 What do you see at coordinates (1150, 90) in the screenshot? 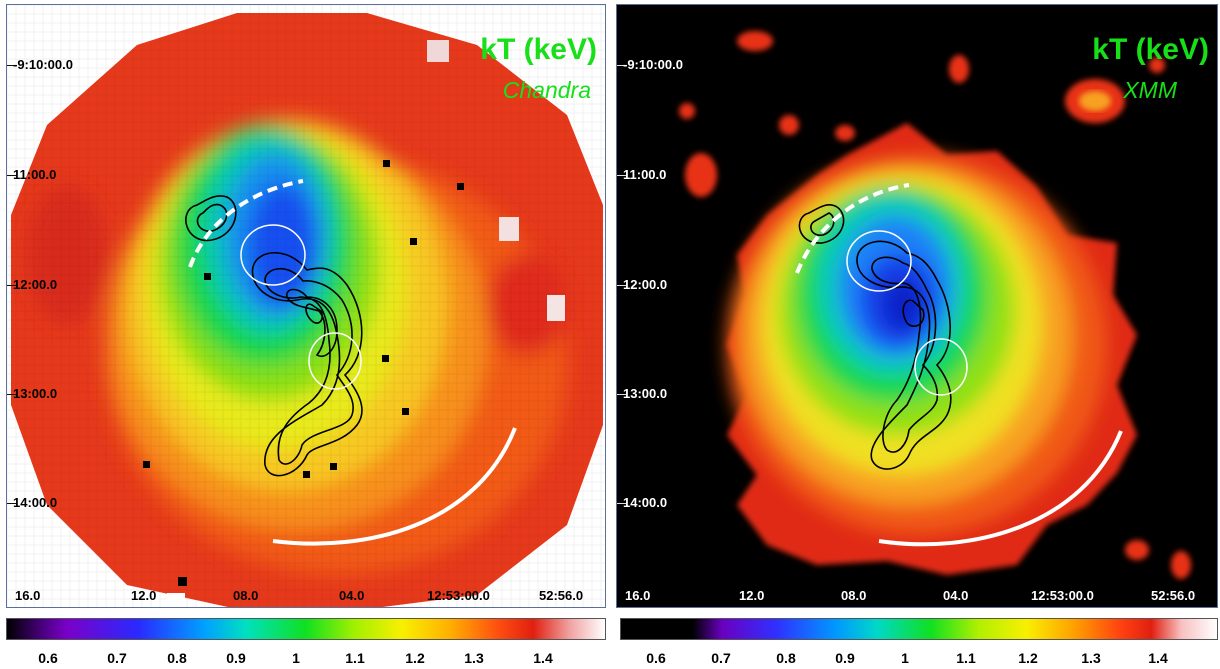
I see `instrument-label: XMM` at bounding box center [1150, 90].